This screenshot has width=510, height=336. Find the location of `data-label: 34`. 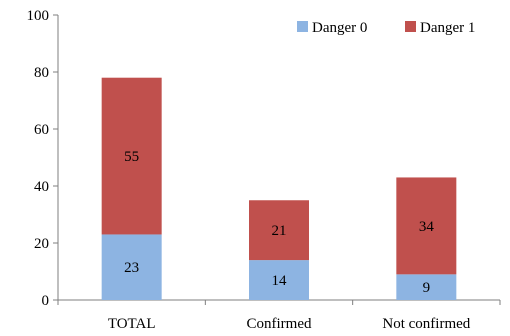

data-label: 34 is located at coordinates (427, 227).